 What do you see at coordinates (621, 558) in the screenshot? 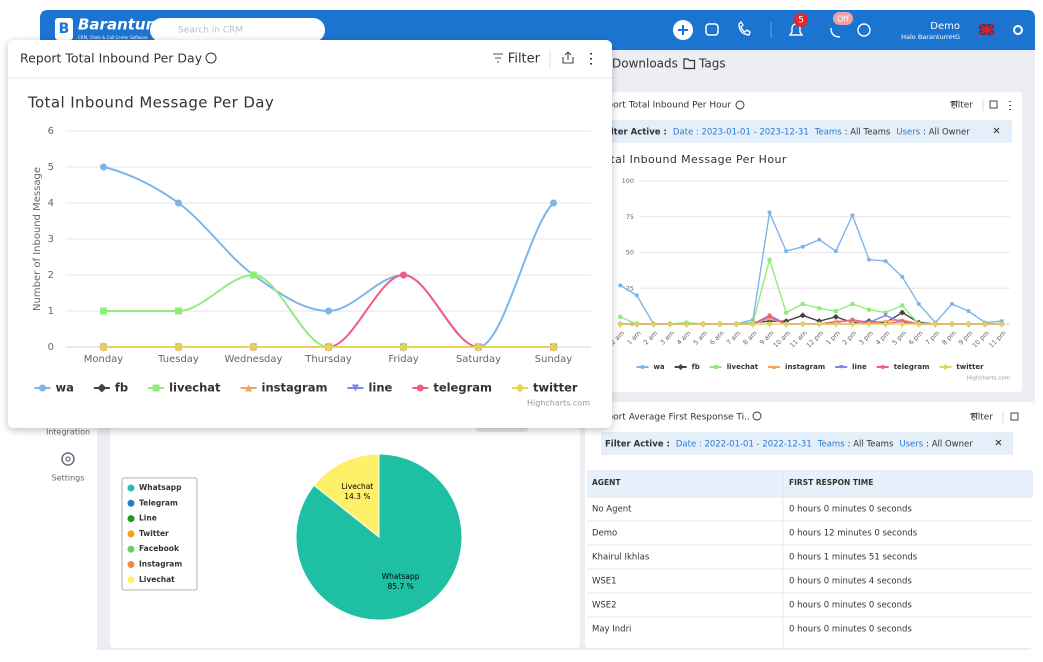
I see `table-cell: Khairul Ikhlas` at bounding box center [621, 558].